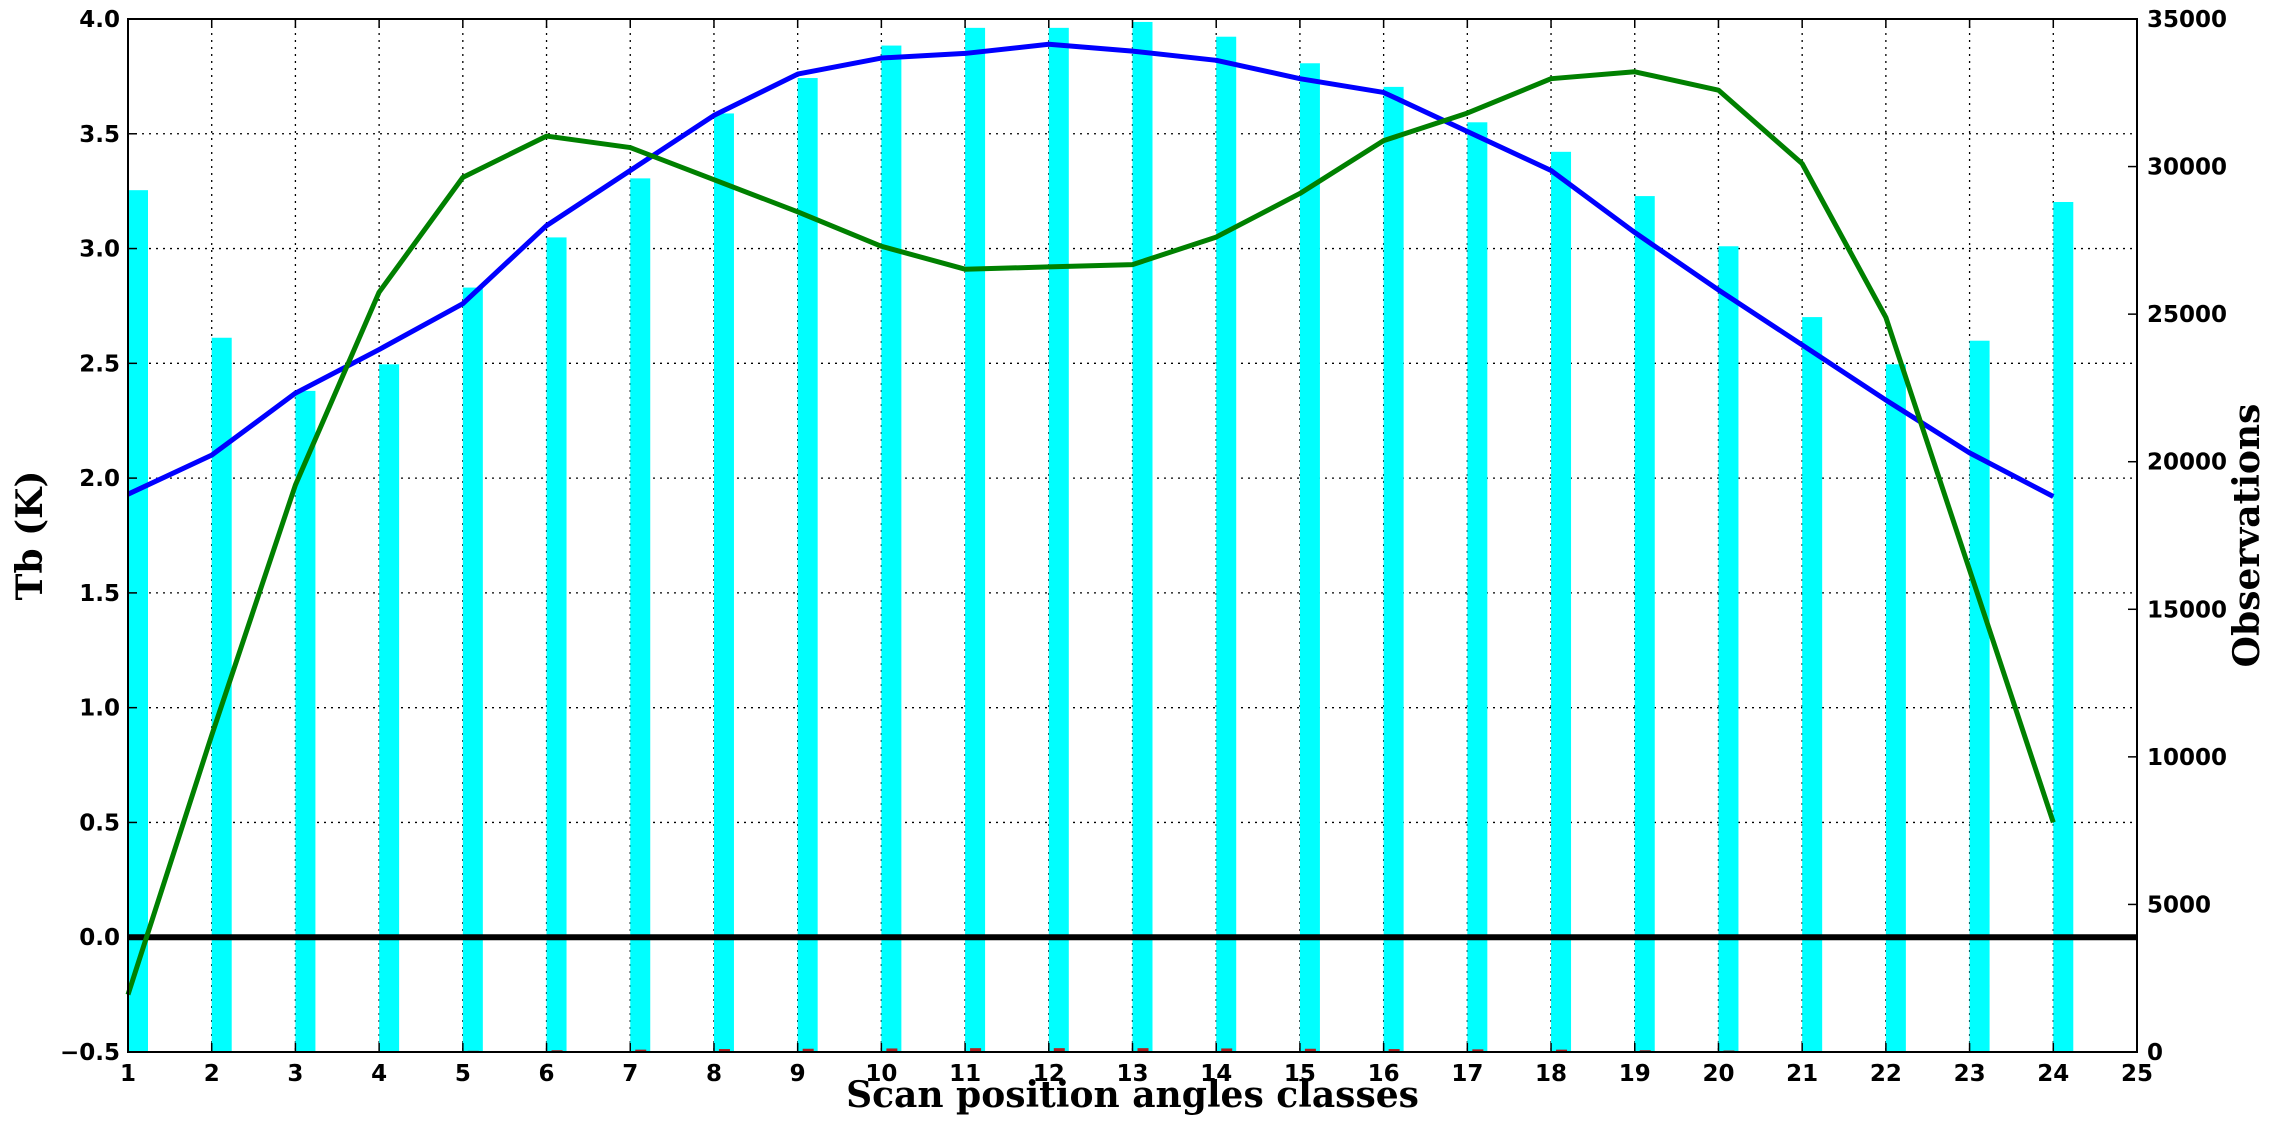  Describe the element at coordinates (965, 1074) in the screenshot. I see `x-tick-label: 11` at that location.